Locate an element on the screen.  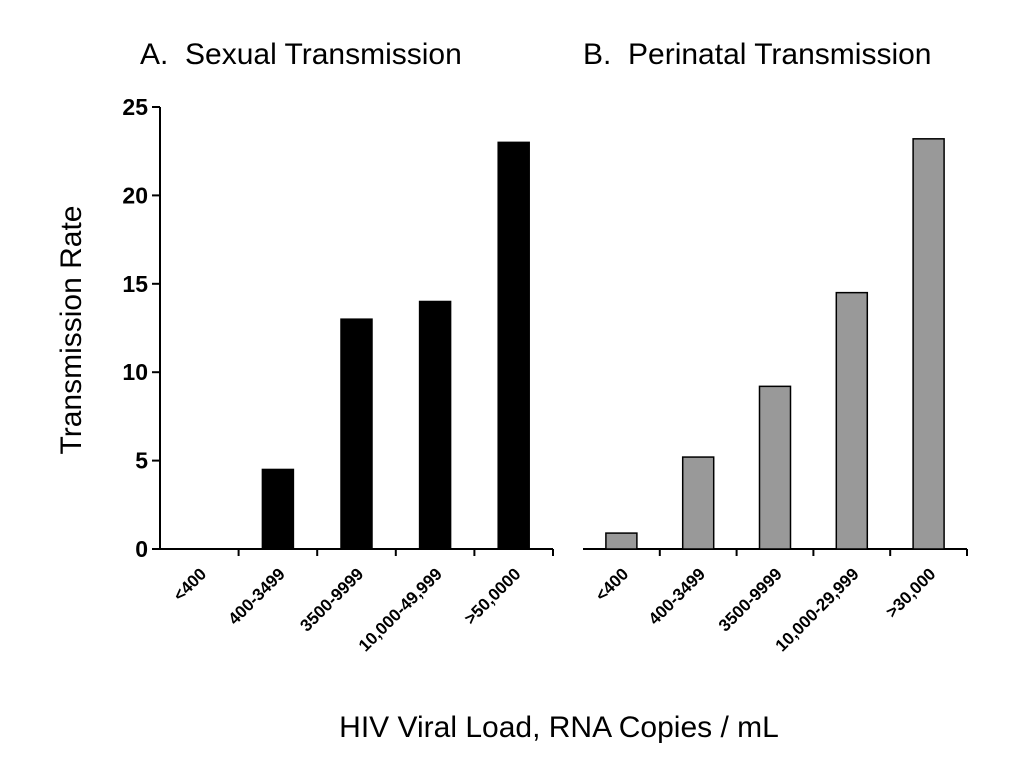
y-tick-label: 20 is located at coordinates (135, 195).